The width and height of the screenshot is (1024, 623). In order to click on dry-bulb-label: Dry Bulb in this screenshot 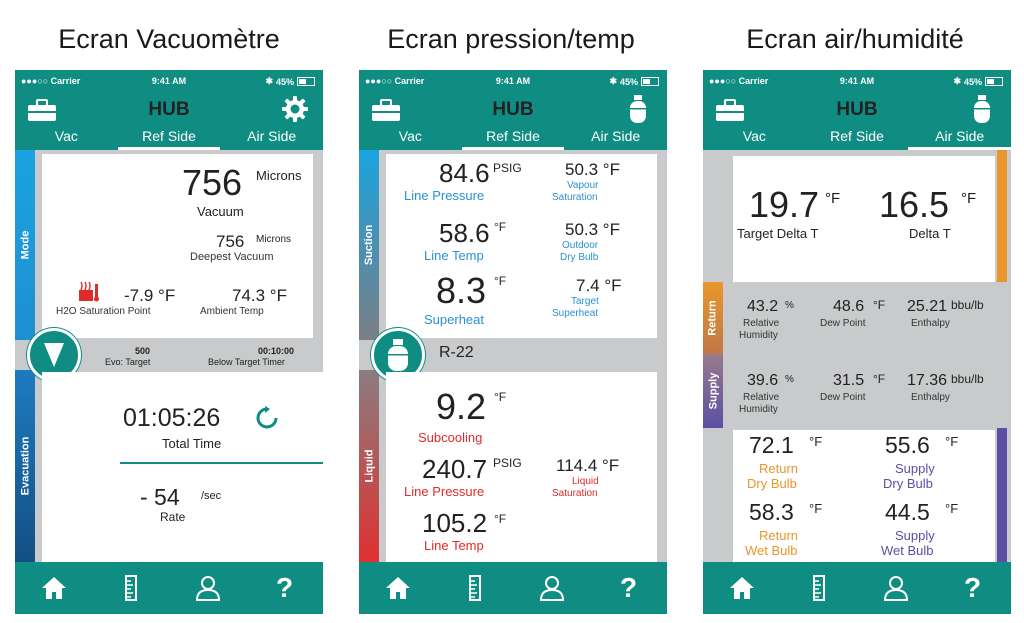, I will do `click(579, 257)`.